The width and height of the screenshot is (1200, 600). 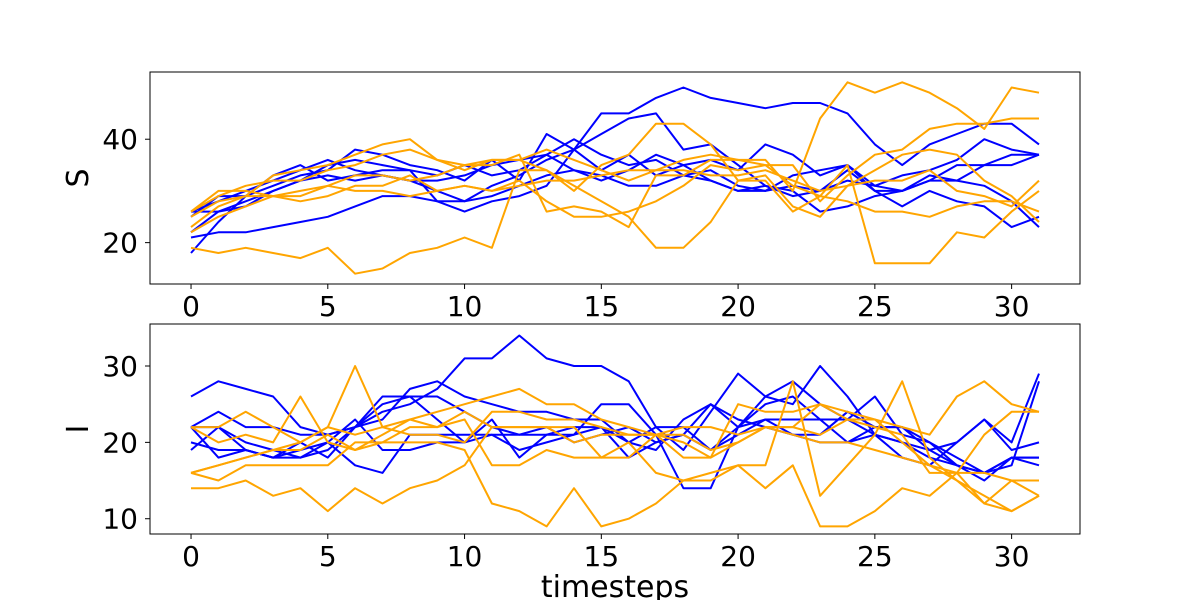 I want to click on y-tick-label: 40, so click(x=120, y=139).